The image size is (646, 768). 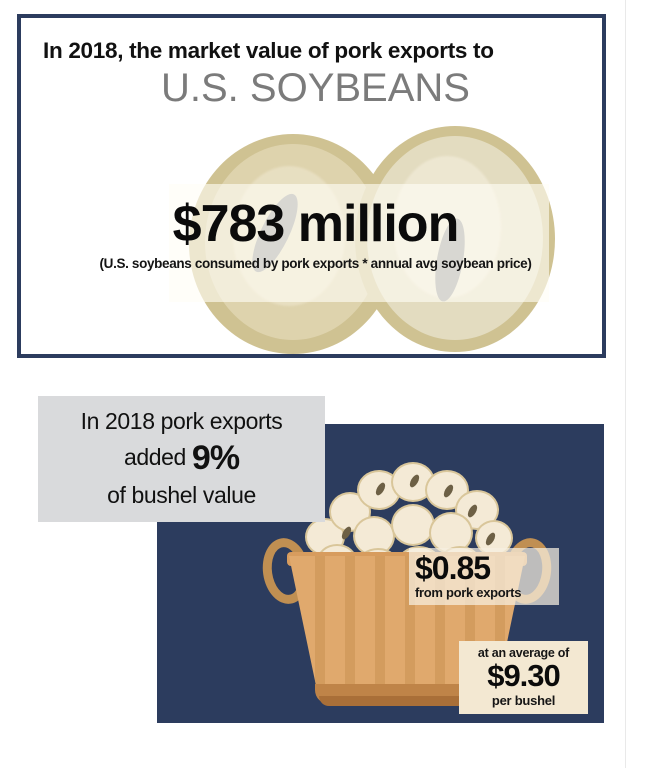 I want to click on statement-line-3: of bushel value, so click(x=181, y=495).